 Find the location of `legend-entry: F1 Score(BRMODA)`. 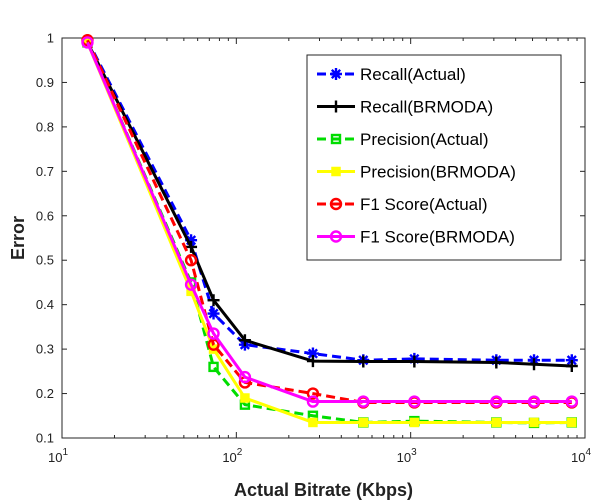

legend-entry: F1 Score(BRMODA) is located at coordinates (416, 237).